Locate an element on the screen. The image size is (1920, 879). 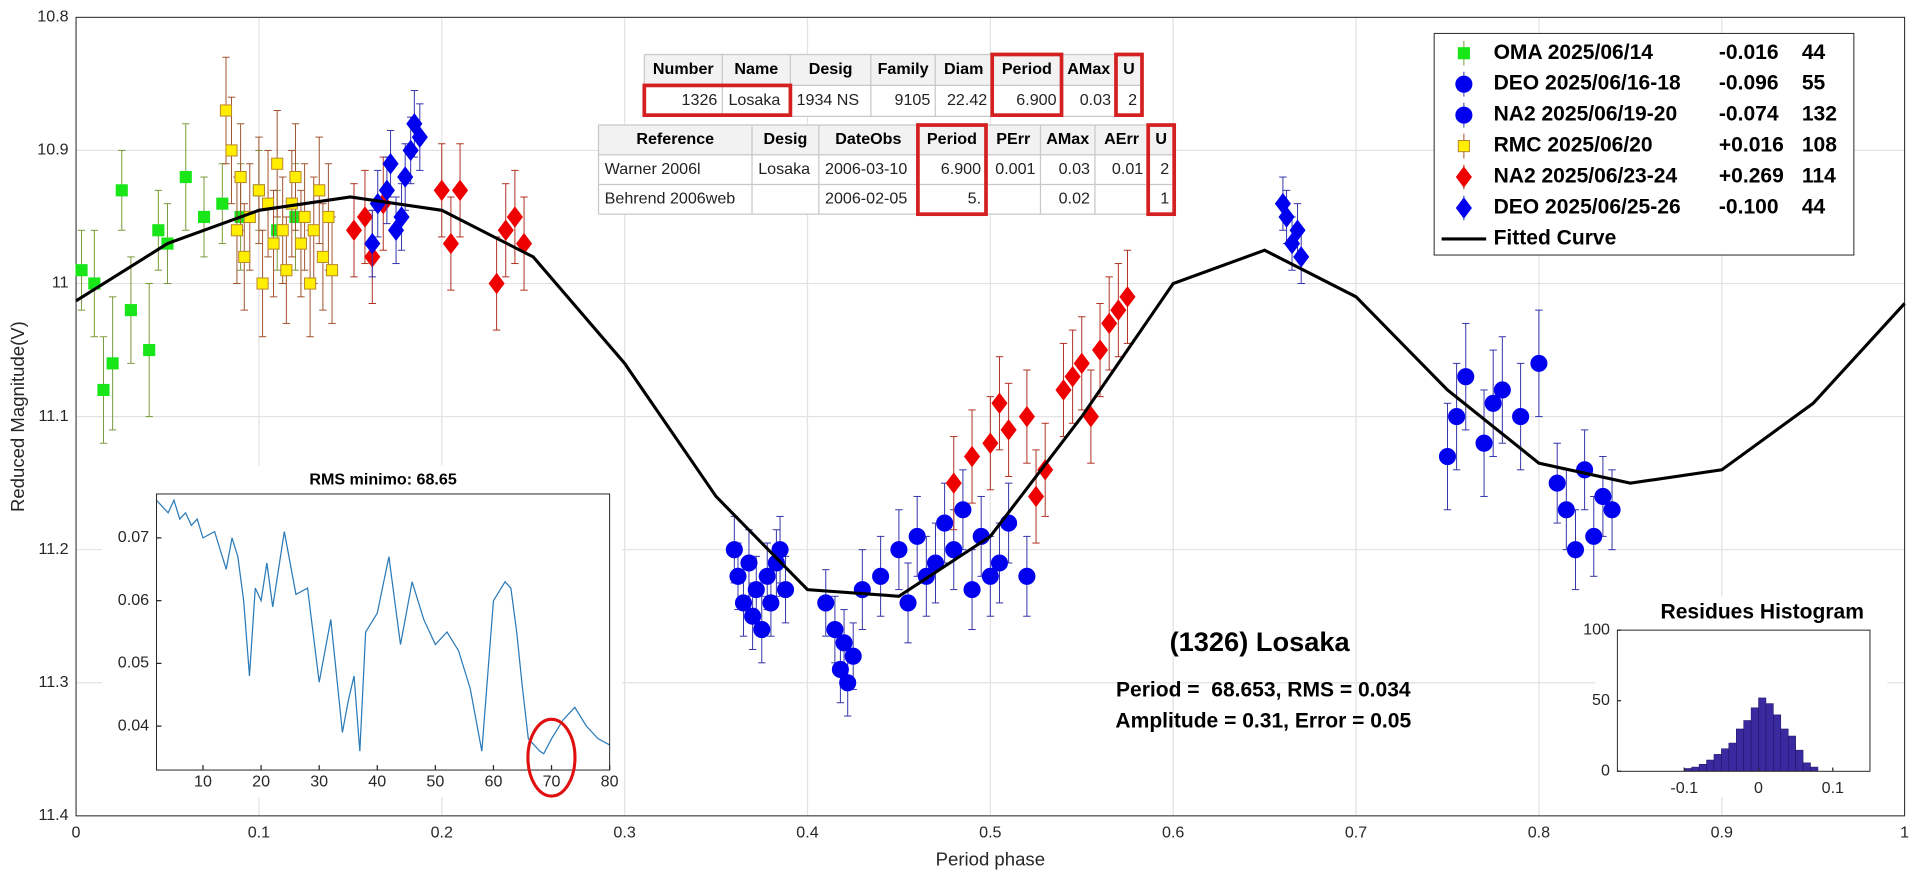
legend-count: 44 is located at coordinates (1814, 207).